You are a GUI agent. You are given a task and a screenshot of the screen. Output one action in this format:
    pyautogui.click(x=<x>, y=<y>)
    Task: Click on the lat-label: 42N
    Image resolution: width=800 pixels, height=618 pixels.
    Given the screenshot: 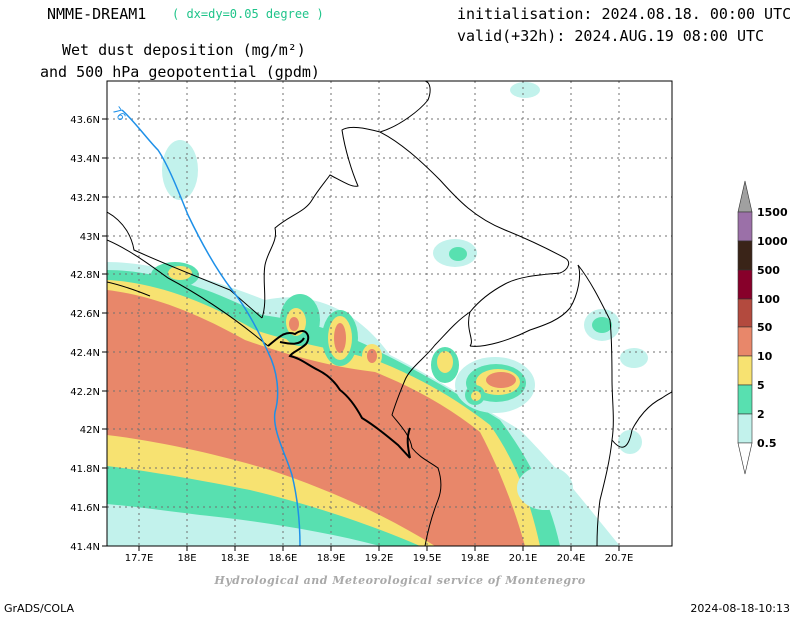 What is the action you would take?
    pyautogui.click(x=90, y=430)
    